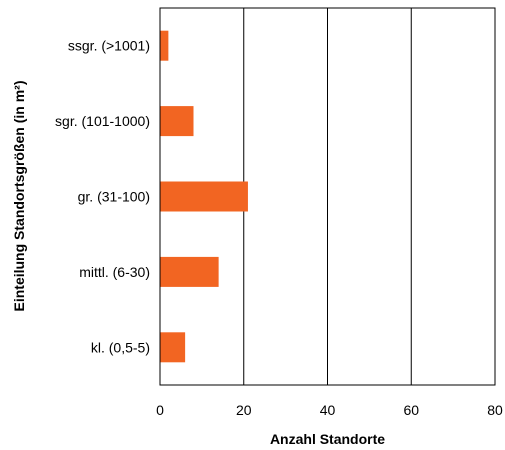 The image size is (505, 450). What do you see at coordinates (244, 410) in the screenshot?
I see `x-tick-label: 20` at bounding box center [244, 410].